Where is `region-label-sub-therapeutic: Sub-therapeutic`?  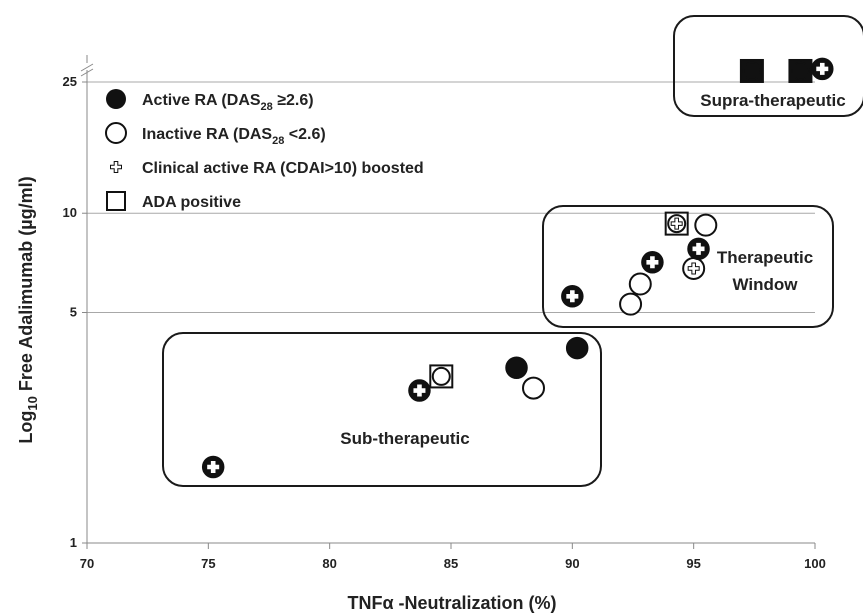 region-label-sub-therapeutic: Sub-therapeutic is located at coordinates (404, 438).